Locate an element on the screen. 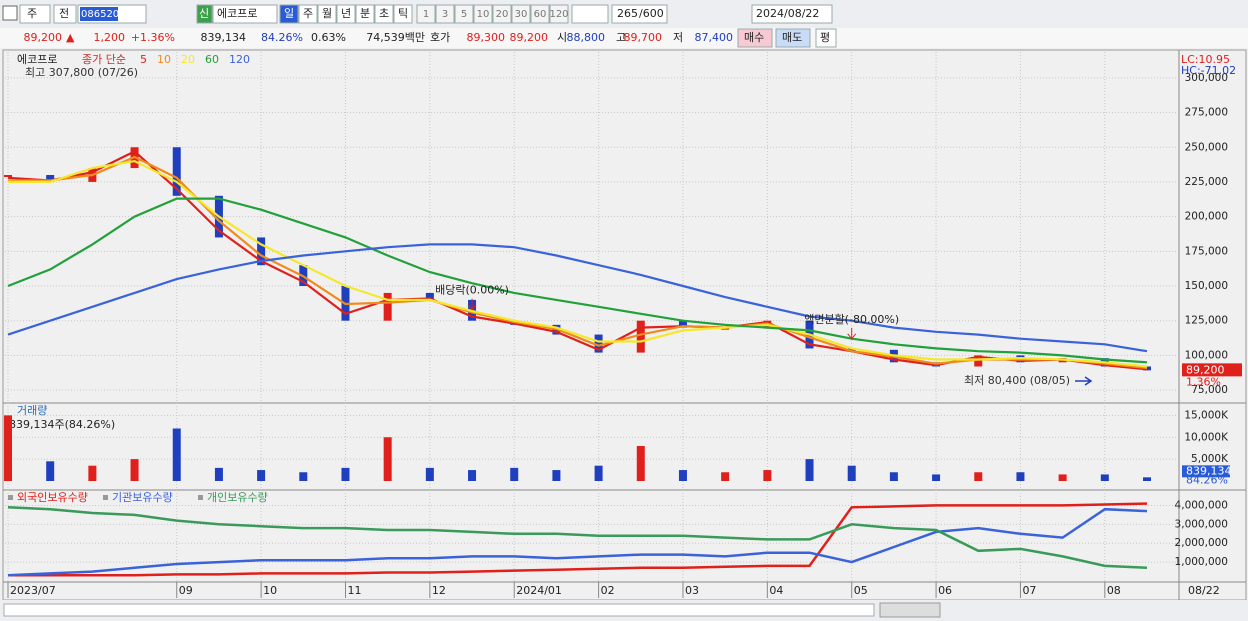 The width and height of the screenshot is (1248, 621). info-bid: 89,200 is located at coordinates (529, 37).